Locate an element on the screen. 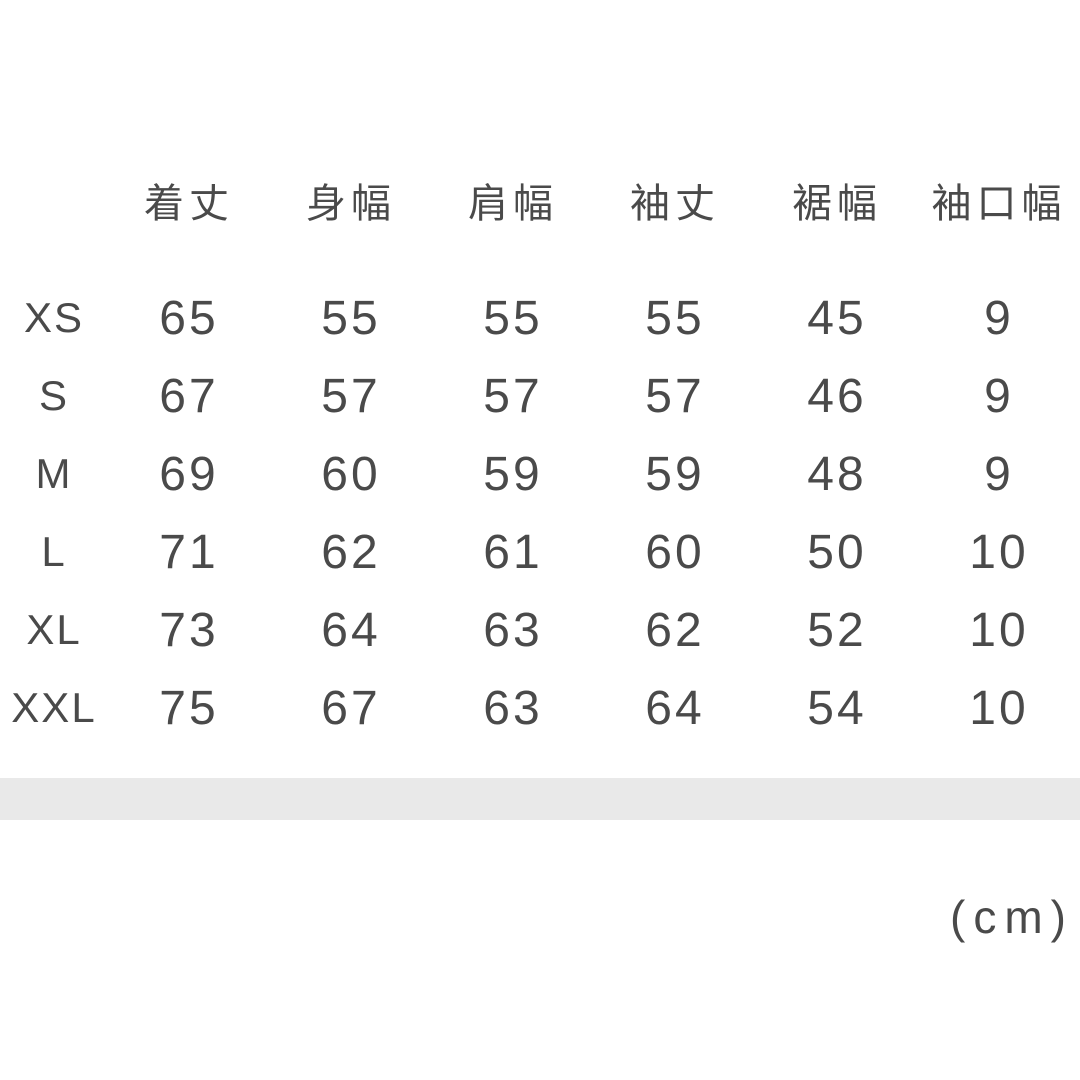  size-chart-header-row: 着丈 身幅 肩幅 袖丈 裾幅 袖口幅 is located at coordinates (540, 200).